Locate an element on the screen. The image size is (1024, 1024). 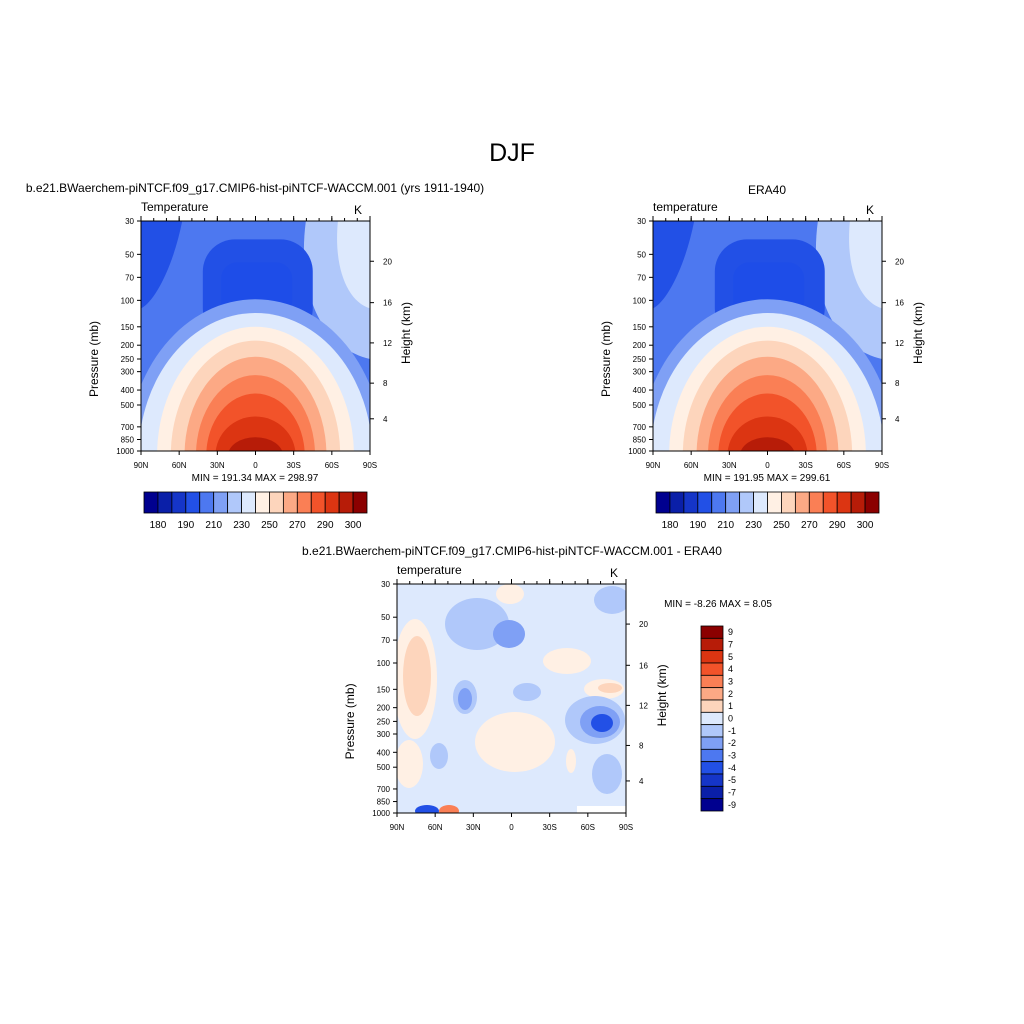
colorbar-label: 0 is located at coordinates (730, 719).